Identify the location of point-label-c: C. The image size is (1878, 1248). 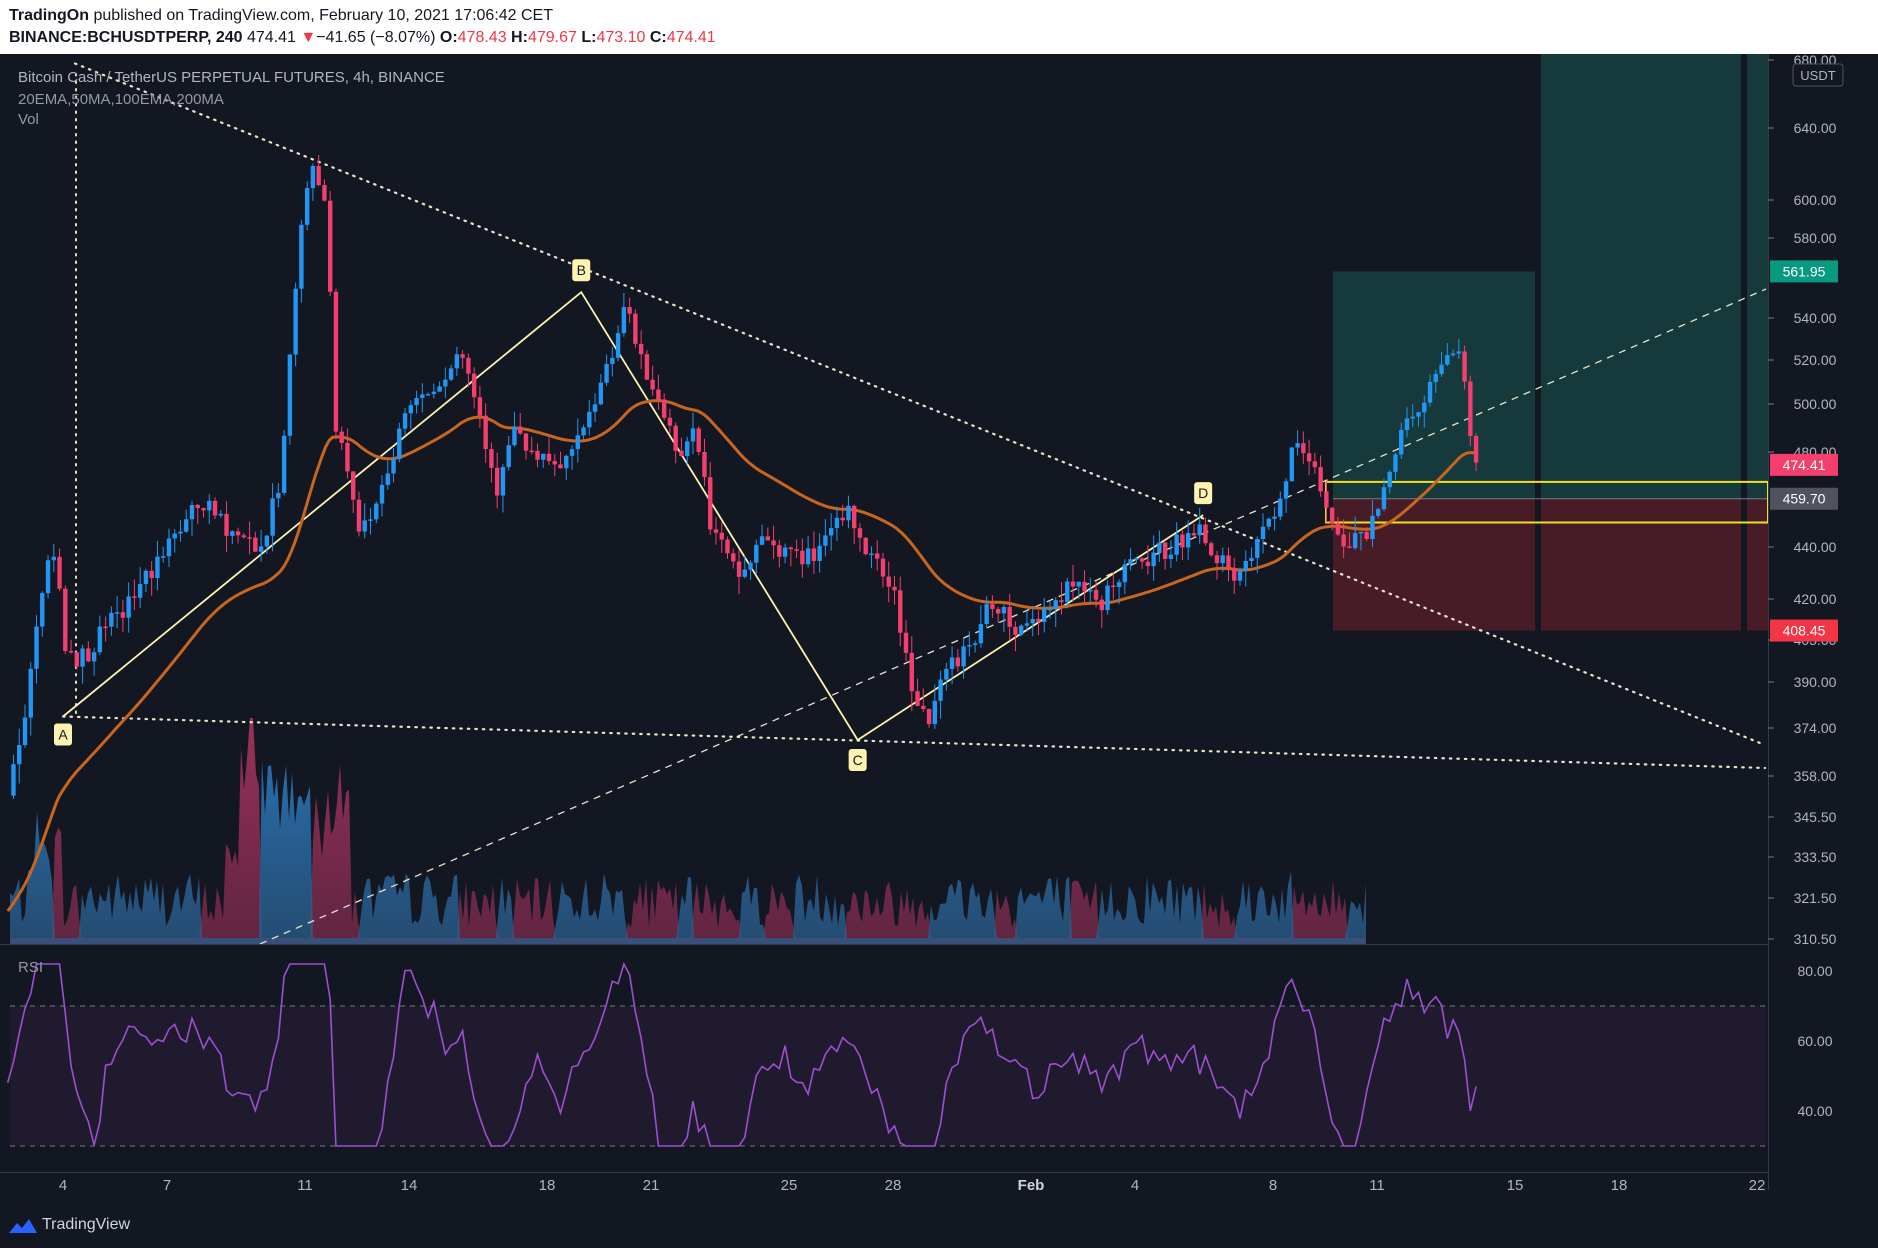
(858, 760).